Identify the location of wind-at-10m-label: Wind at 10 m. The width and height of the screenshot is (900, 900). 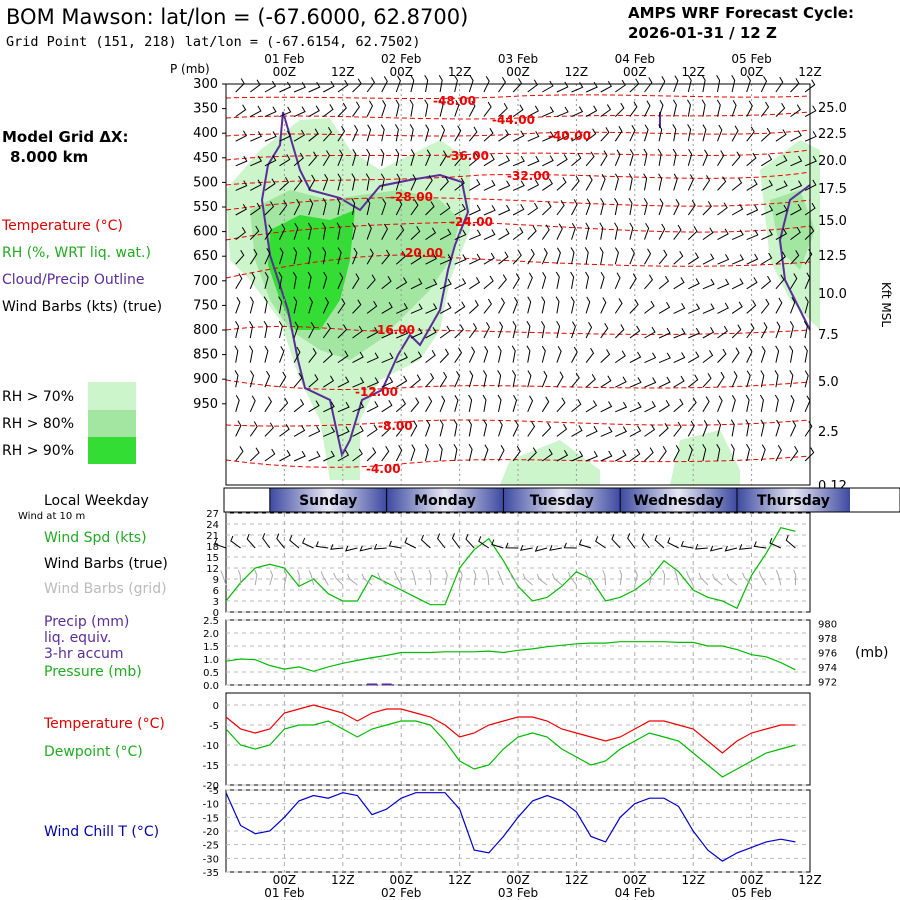
(51, 516).